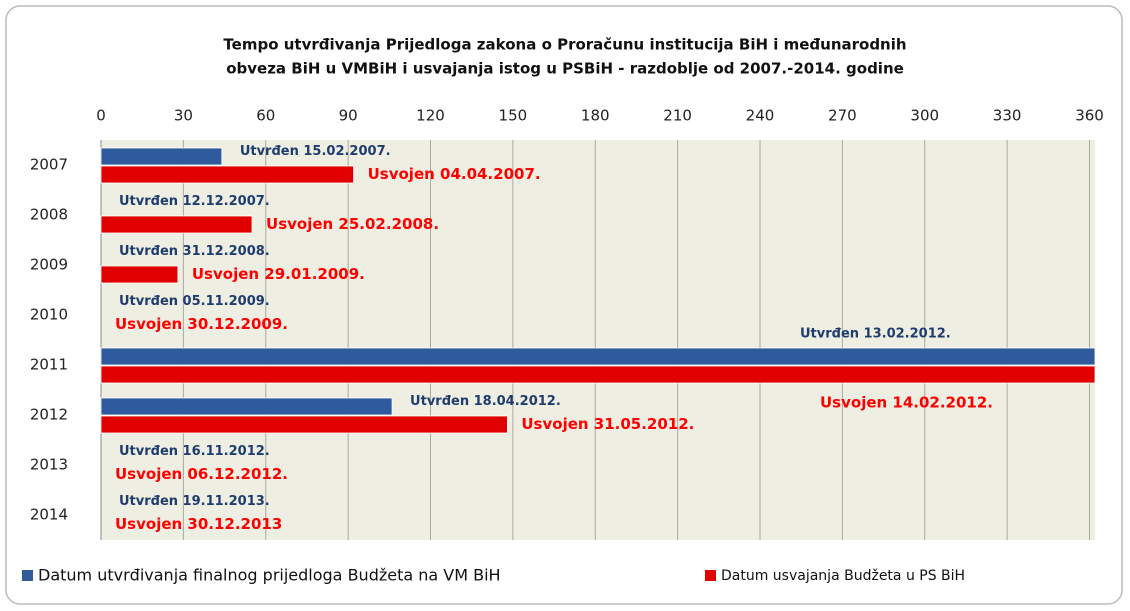  I want to click on bar-label: Utvrđen 18.04.2012., so click(485, 401).